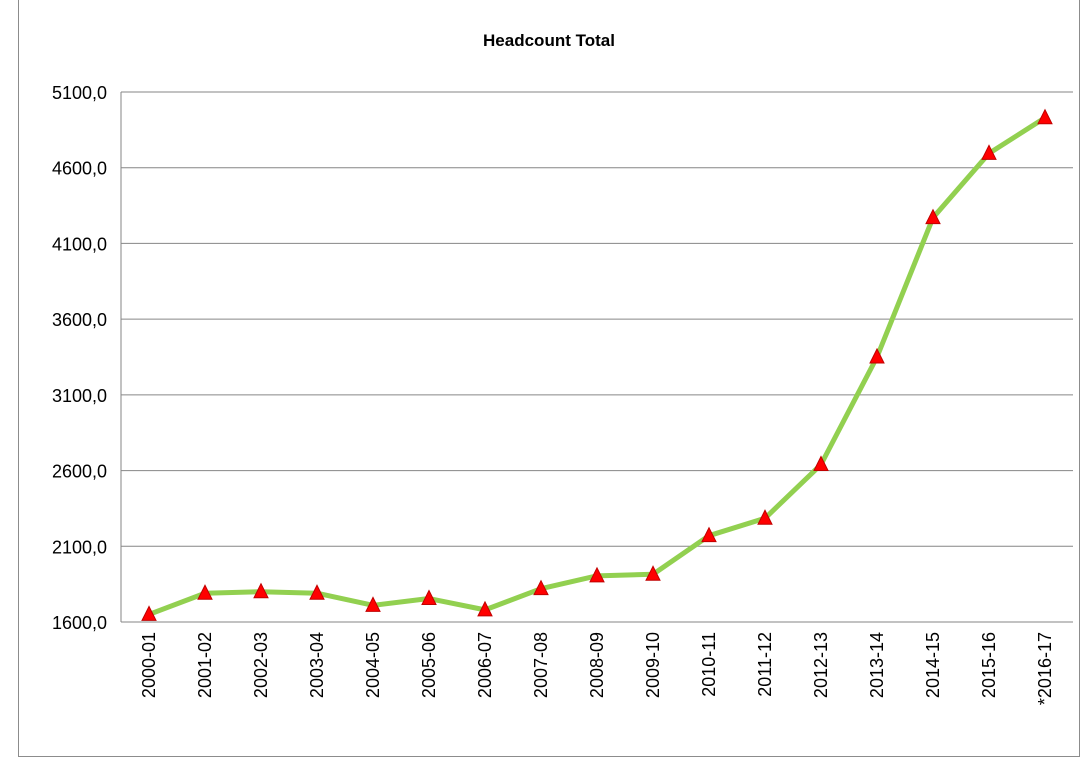 Image resolution: width=1081 pixels, height=758 pixels. Describe the element at coordinates (877, 665) in the screenshot. I see `x-tick-label: 2013-14` at that location.